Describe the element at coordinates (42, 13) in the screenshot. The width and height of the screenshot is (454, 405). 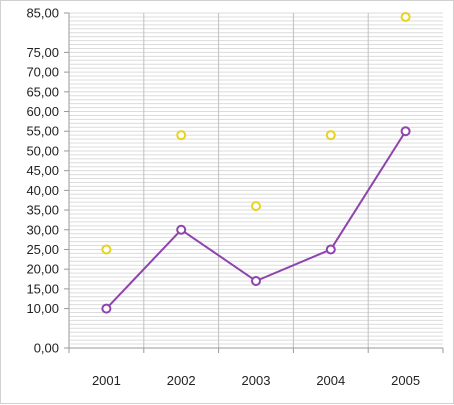
I see `y-tick-label: 85,00` at that location.